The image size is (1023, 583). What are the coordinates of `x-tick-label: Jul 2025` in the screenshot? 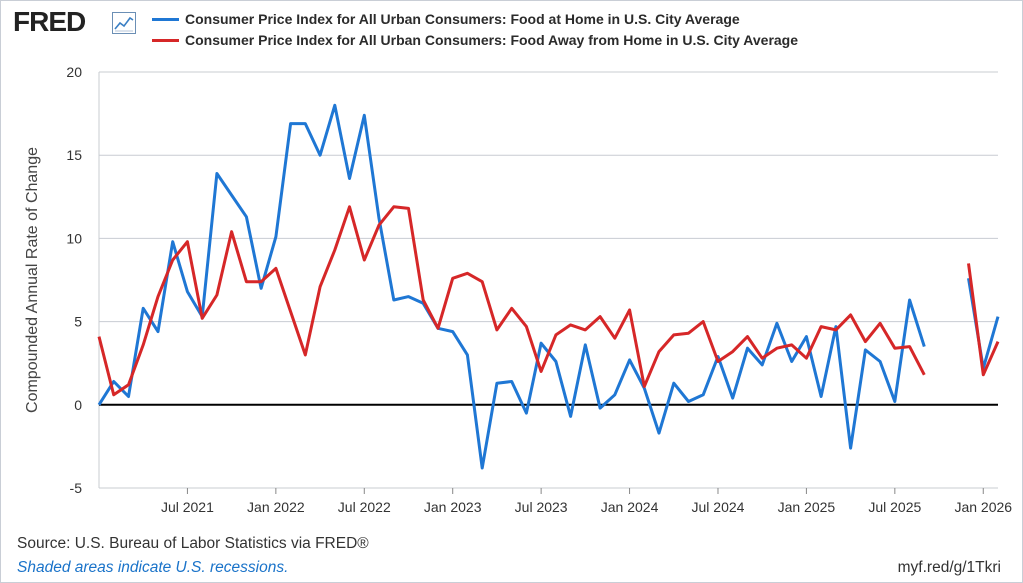 It's located at (894, 507).